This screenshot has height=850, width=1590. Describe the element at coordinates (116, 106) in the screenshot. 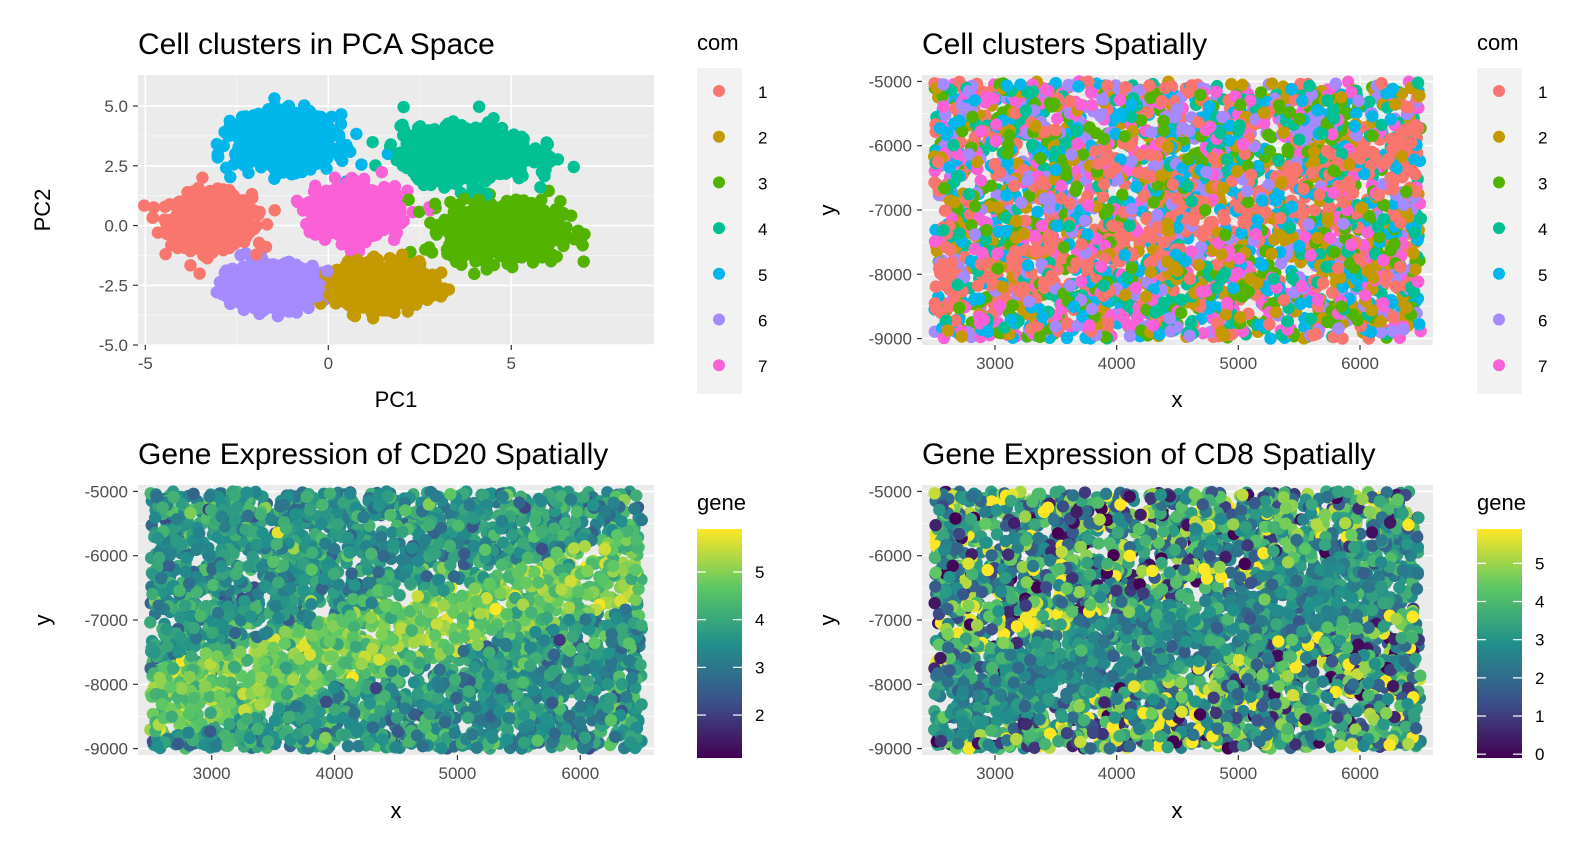

I see `y-tick-label: 5.0` at that location.